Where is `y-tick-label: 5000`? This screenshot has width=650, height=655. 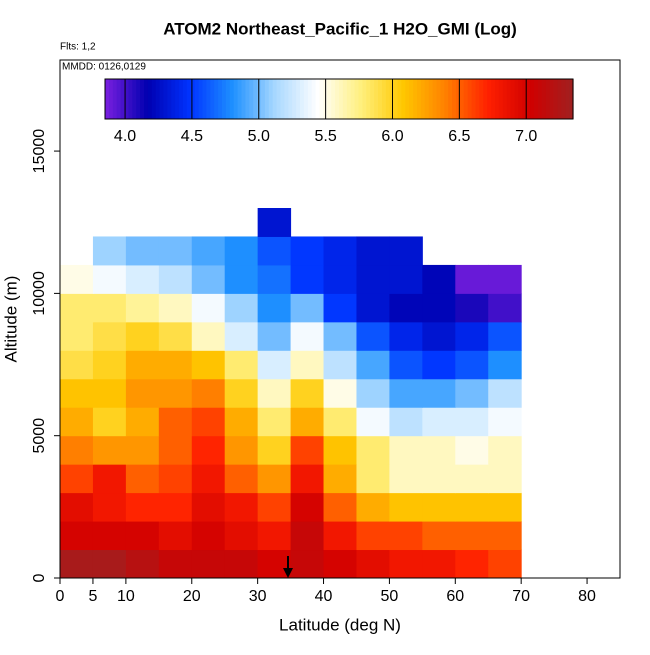 y-tick-label: 5000 is located at coordinates (39, 436).